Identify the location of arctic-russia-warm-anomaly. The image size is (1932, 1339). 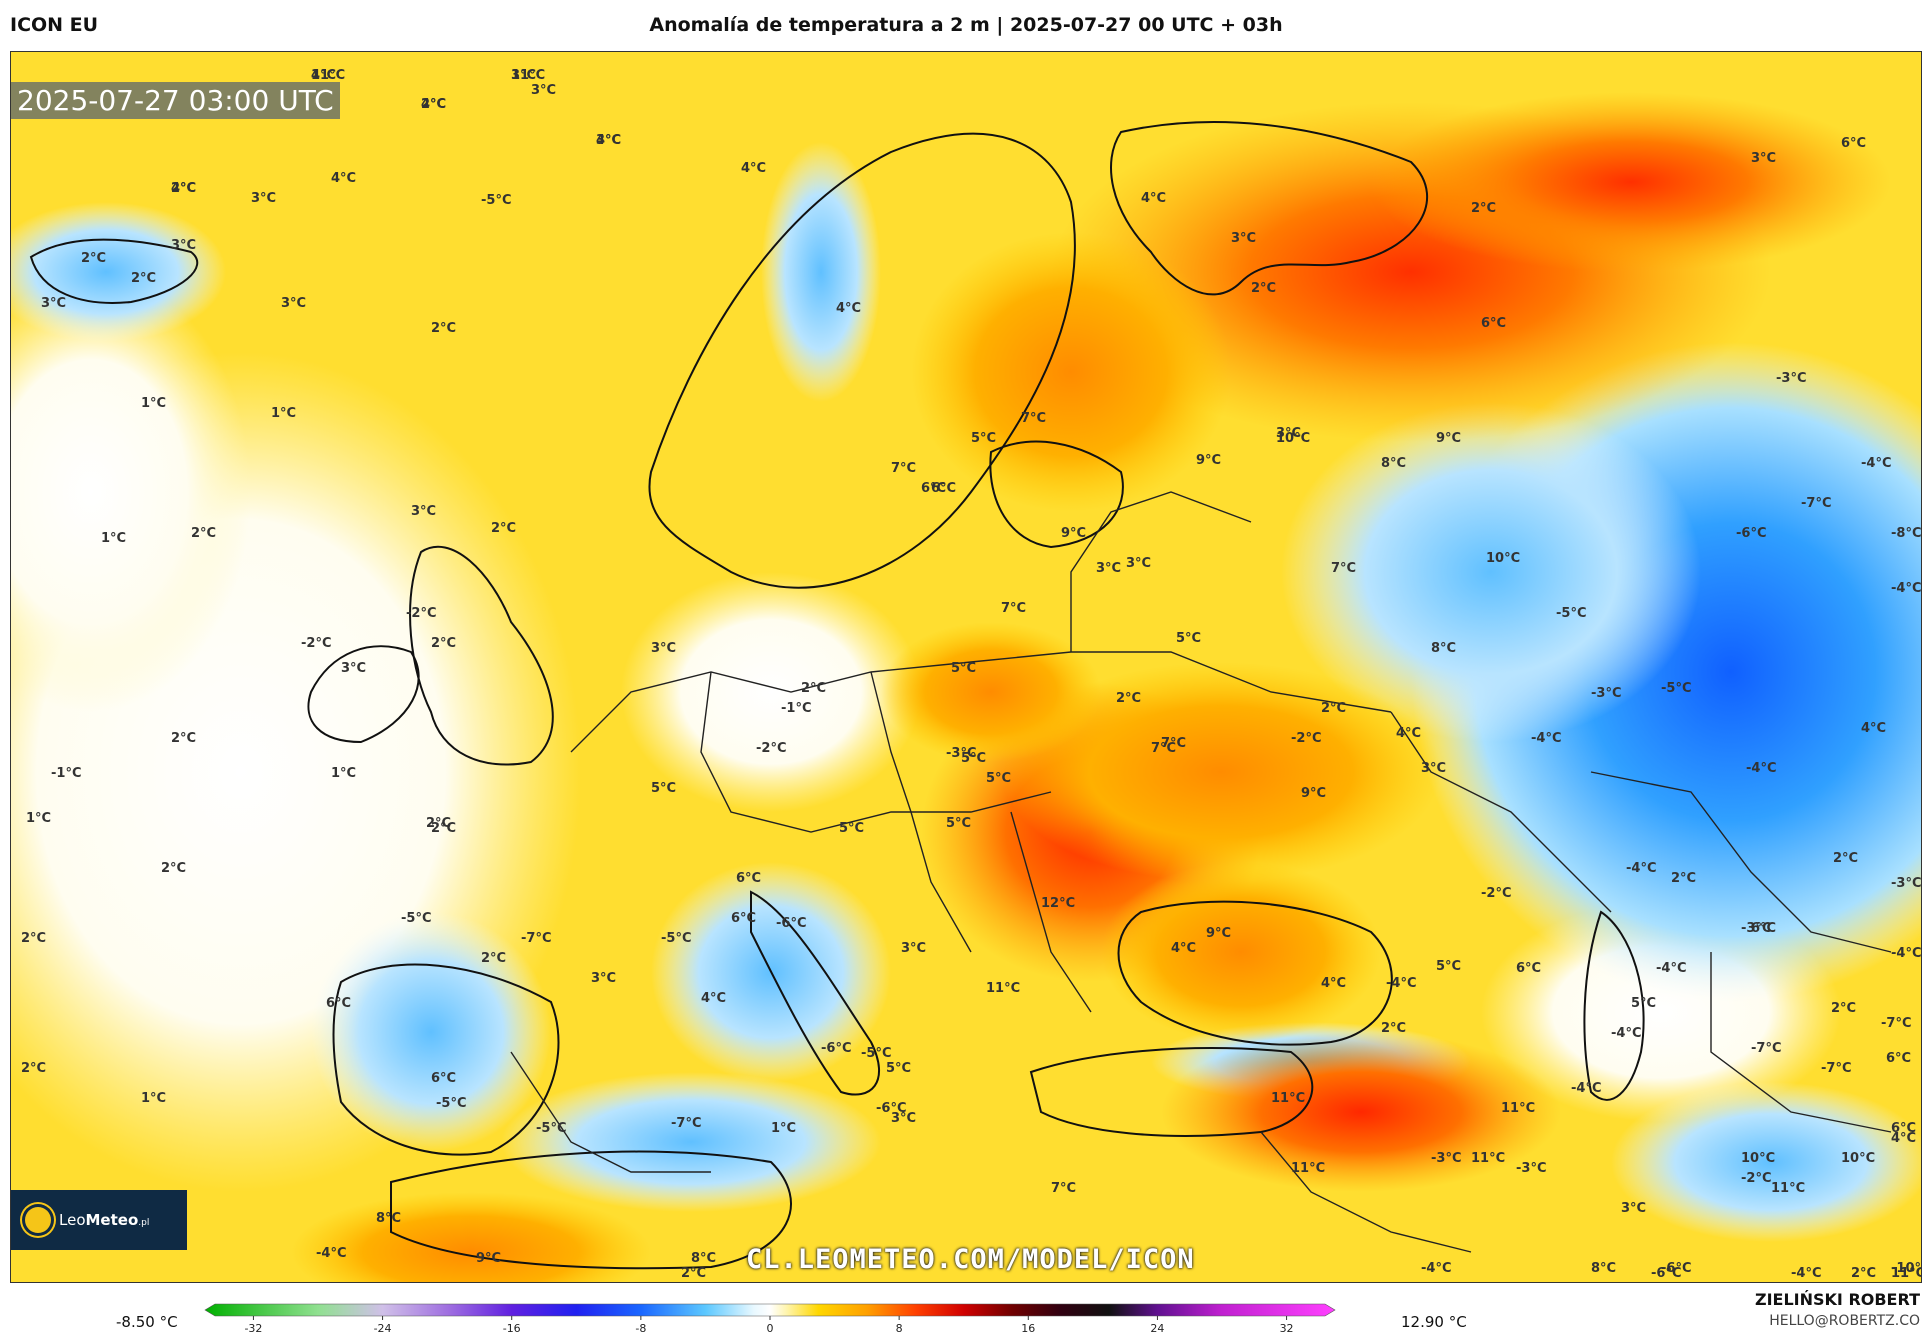
(1631, 182).